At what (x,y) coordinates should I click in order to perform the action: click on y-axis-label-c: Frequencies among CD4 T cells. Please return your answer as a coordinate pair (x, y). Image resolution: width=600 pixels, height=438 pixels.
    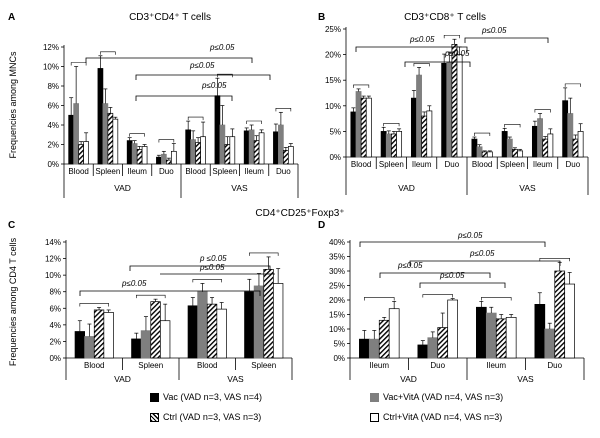
    Looking at the image, I should click on (13, 301).